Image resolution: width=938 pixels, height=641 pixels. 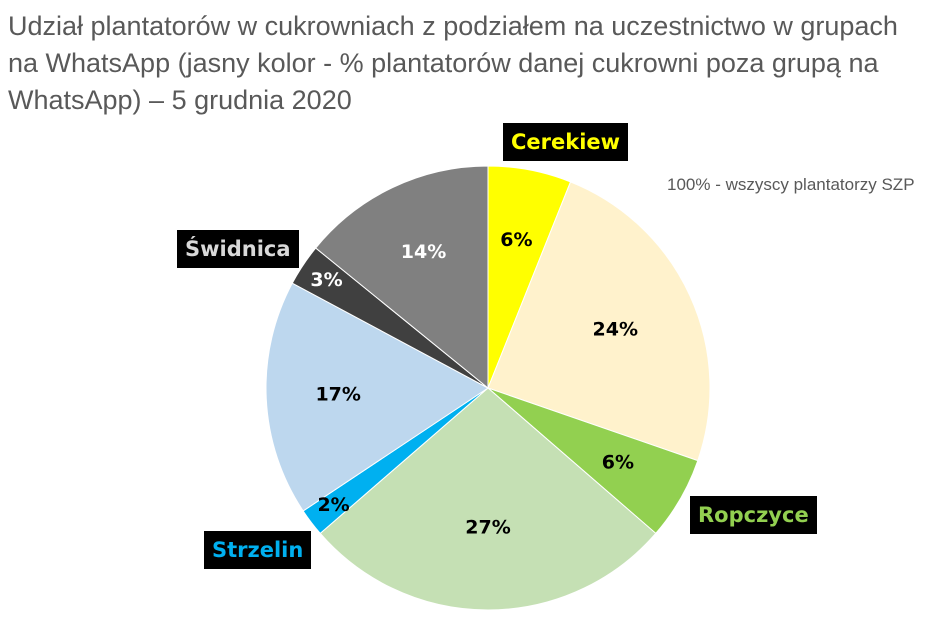 What do you see at coordinates (566, 142) in the screenshot?
I see `callout-cerekiew: Cerekiew` at bounding box center [566, 142].